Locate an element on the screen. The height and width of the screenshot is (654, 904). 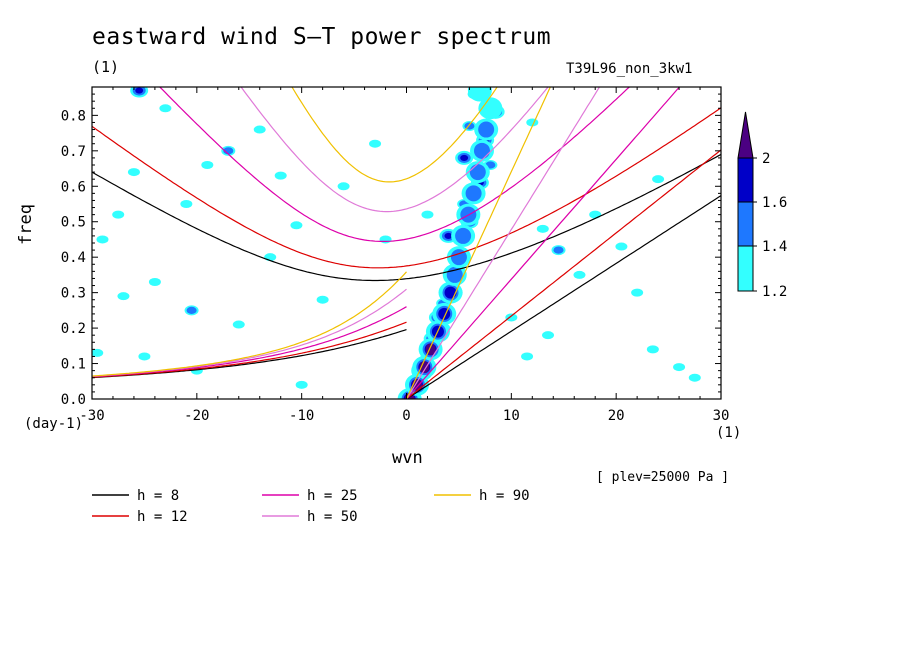
x-tick-label: -10 is located at coordinates (301, 416).